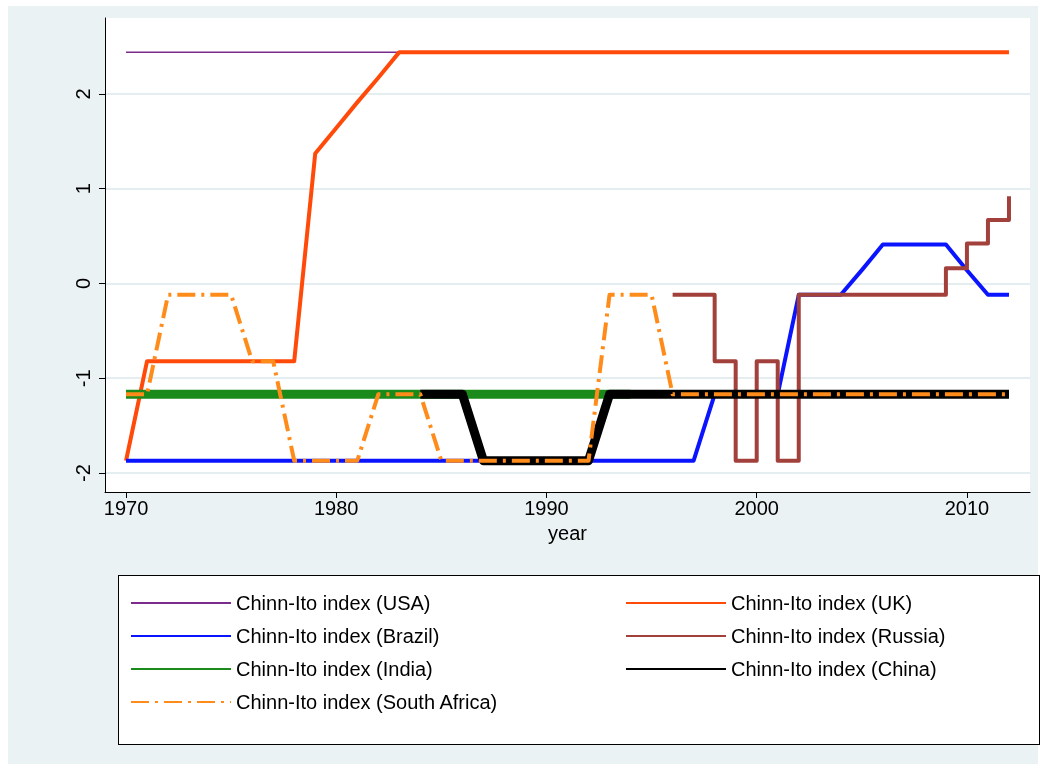 The width and height of the screenshot is (1045, 770). What do you see at coordinates (367, 702) in the screenshot?
I see `legend-label: Chinn-Ito index (South Africa)` at bounding box center [367, 702].